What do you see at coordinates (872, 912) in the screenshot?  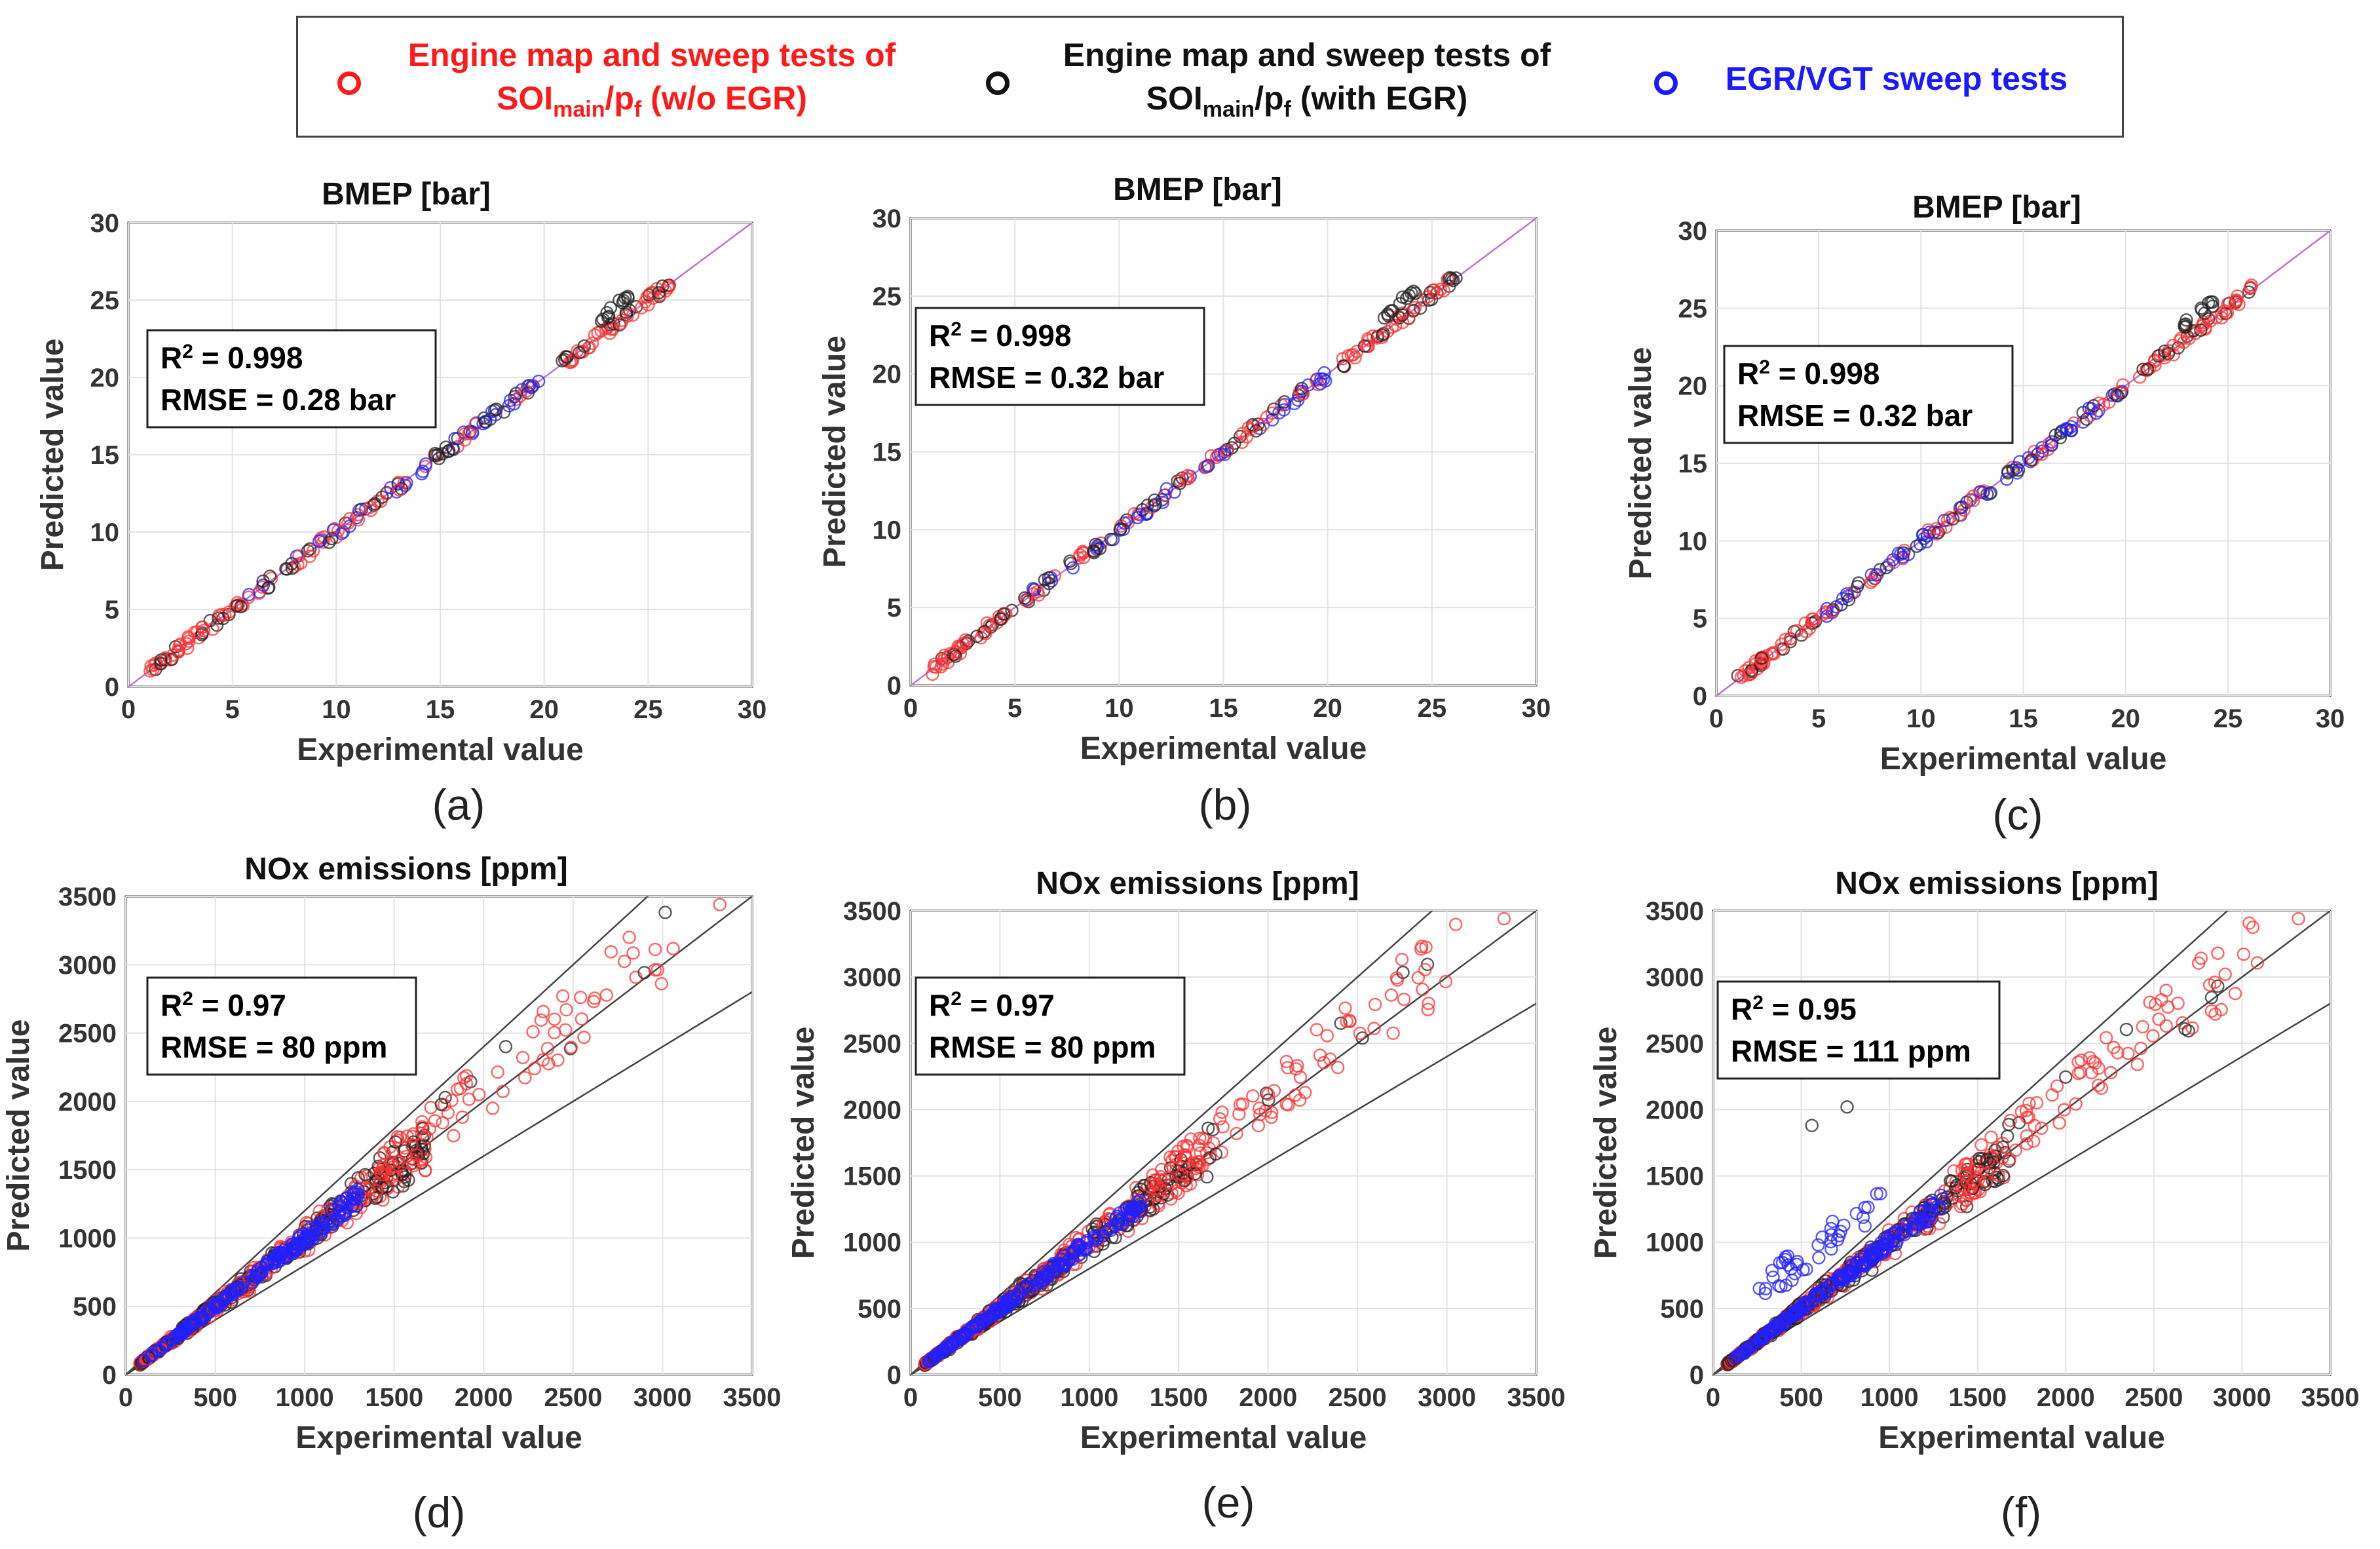 I see `y-tick-label: 3500` at bounding box center [872, 912].